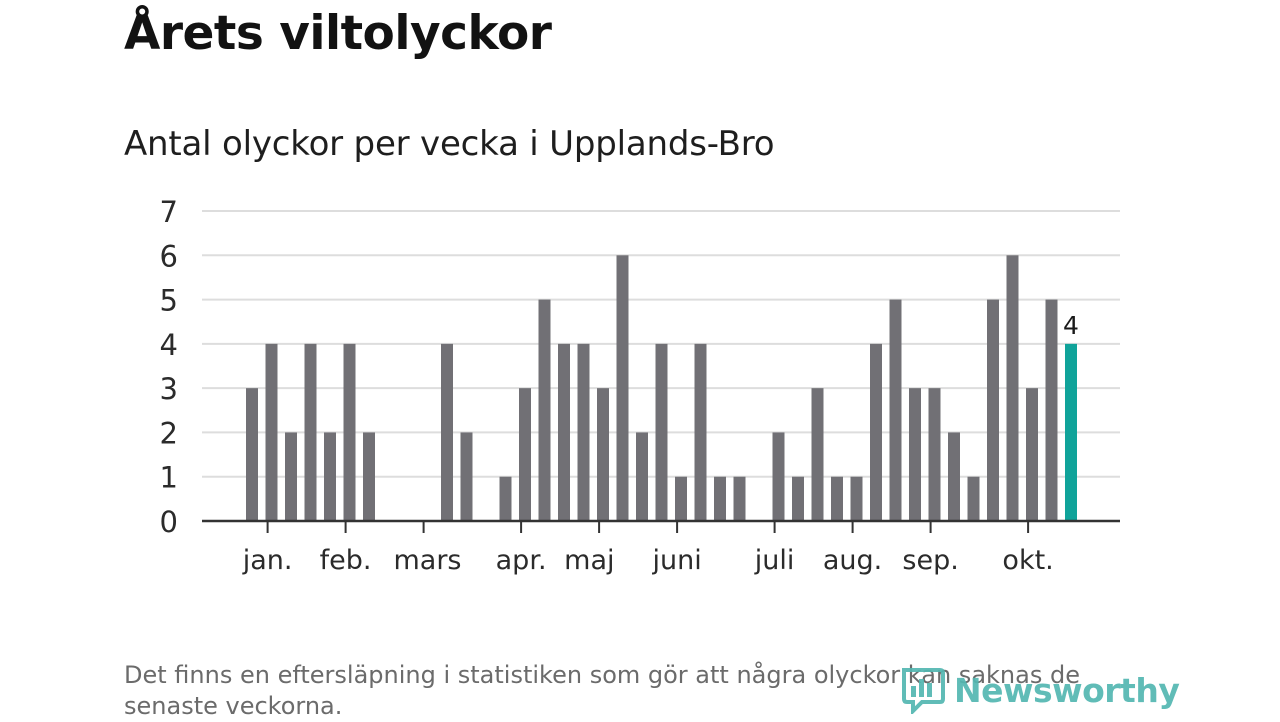  I want to click on x-tick-label: apr., so click(521, 560).